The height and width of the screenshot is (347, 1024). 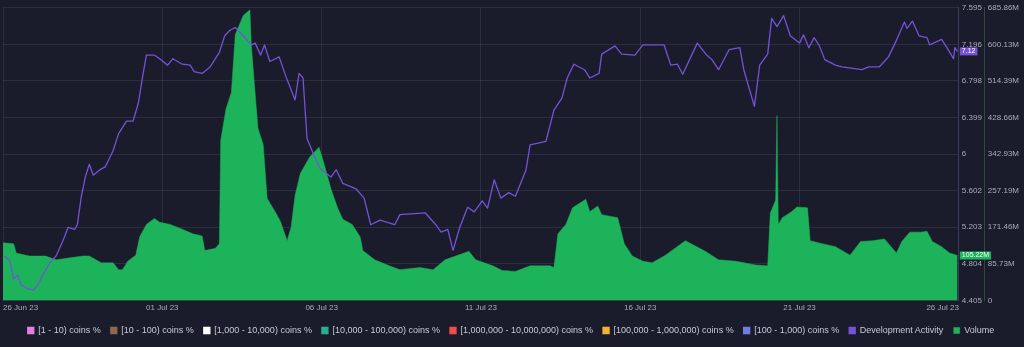 What do you see at coordinates (1003, 117) in the screenshot?
I see `y2-tick-label: 428.66M` at bounding box center [1003, 117].